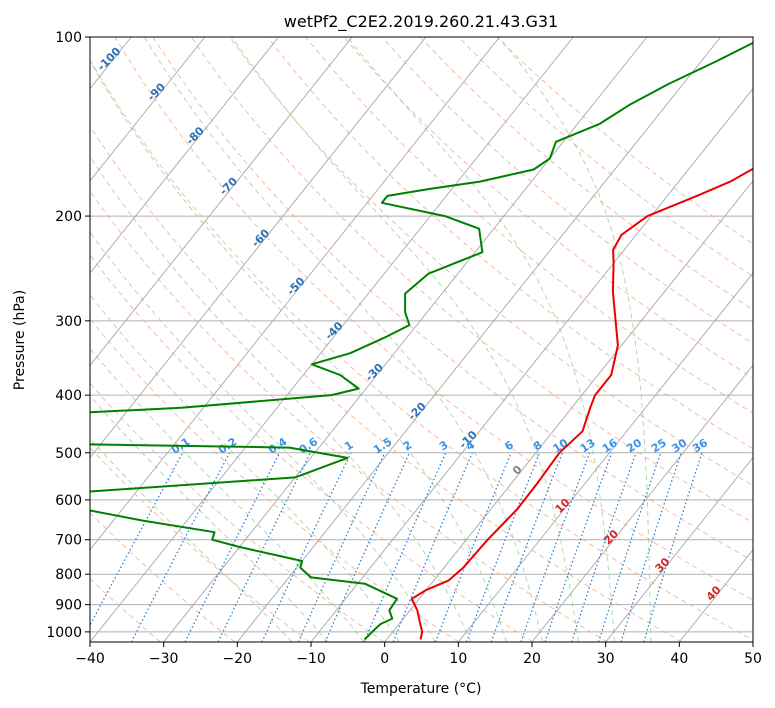  I want to click on y-tick-label: 300, so click(68, 322).